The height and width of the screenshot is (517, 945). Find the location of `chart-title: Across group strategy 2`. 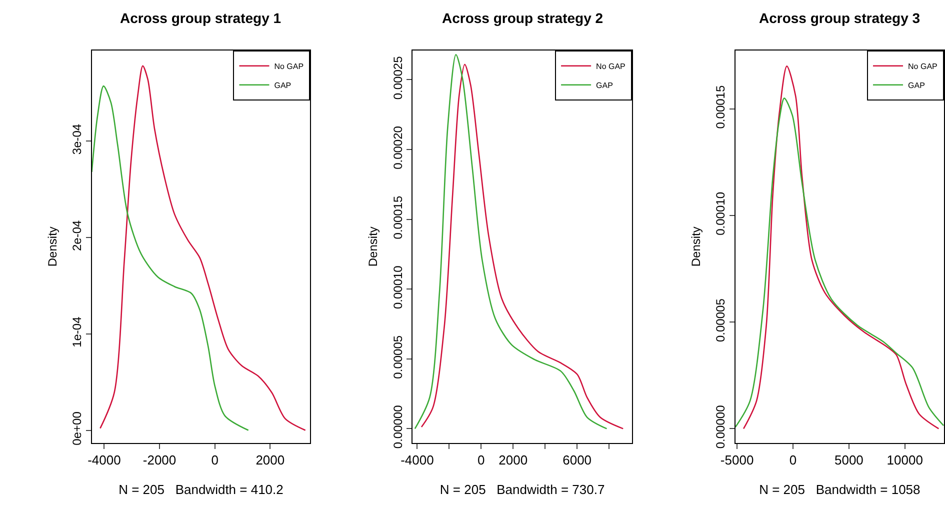

chart-title: Across group strategy 2 is located at coordinates (523, 18).